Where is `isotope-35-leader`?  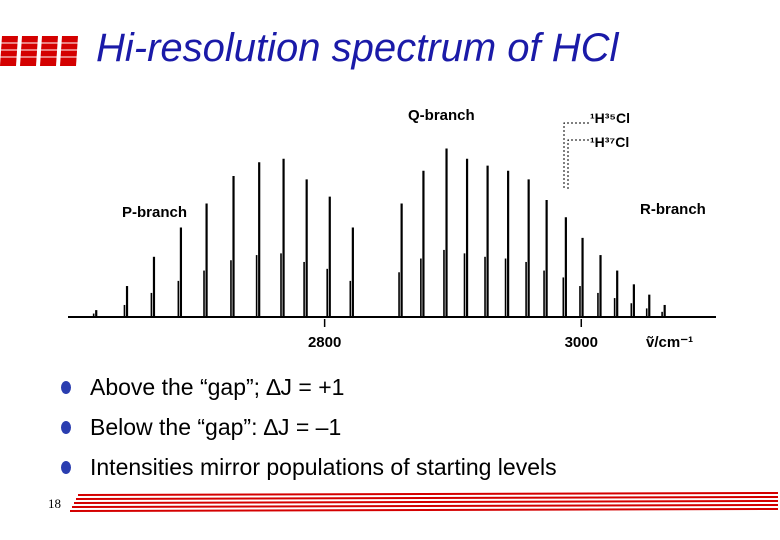 isotope-35-leader is located at coordinates (576, 155).